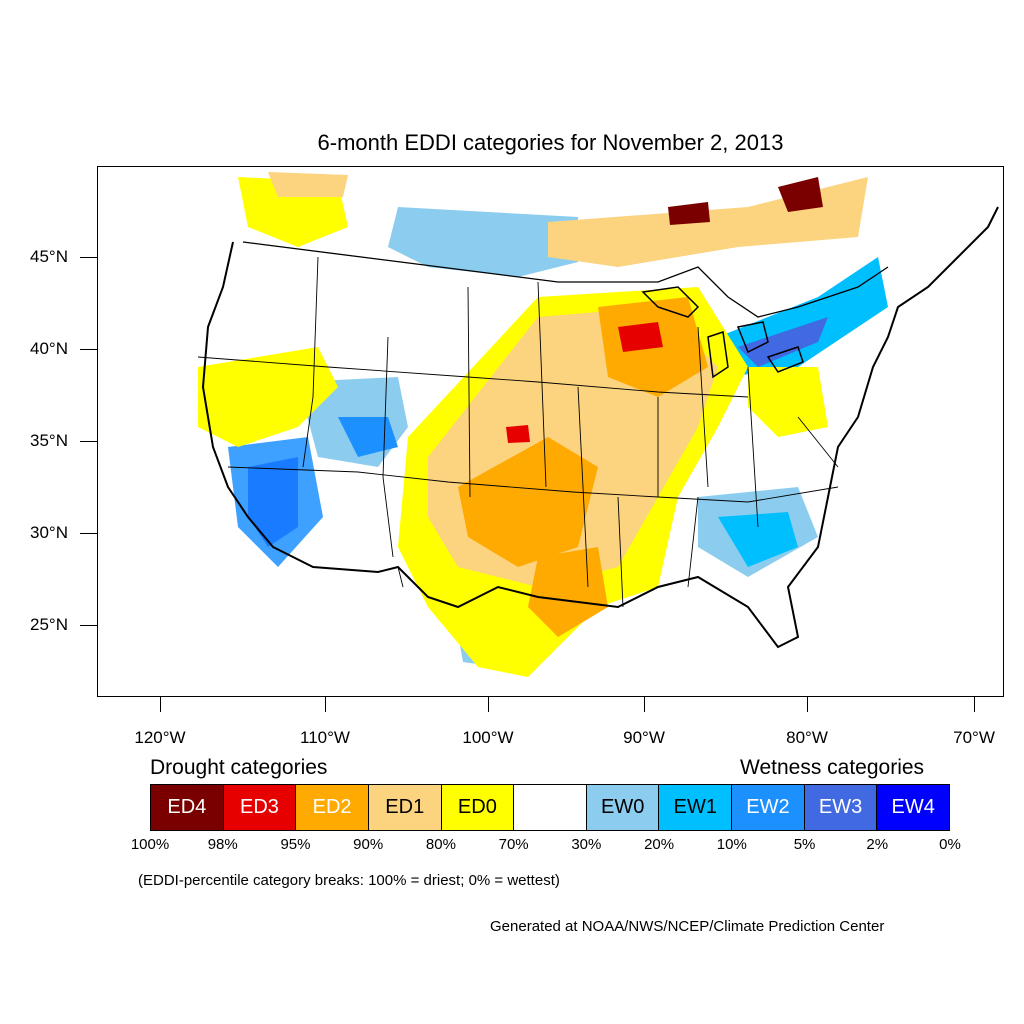  Describe the element at coordinates (483, 242) in the screenshot. I see `region-ew0-north` at that location.